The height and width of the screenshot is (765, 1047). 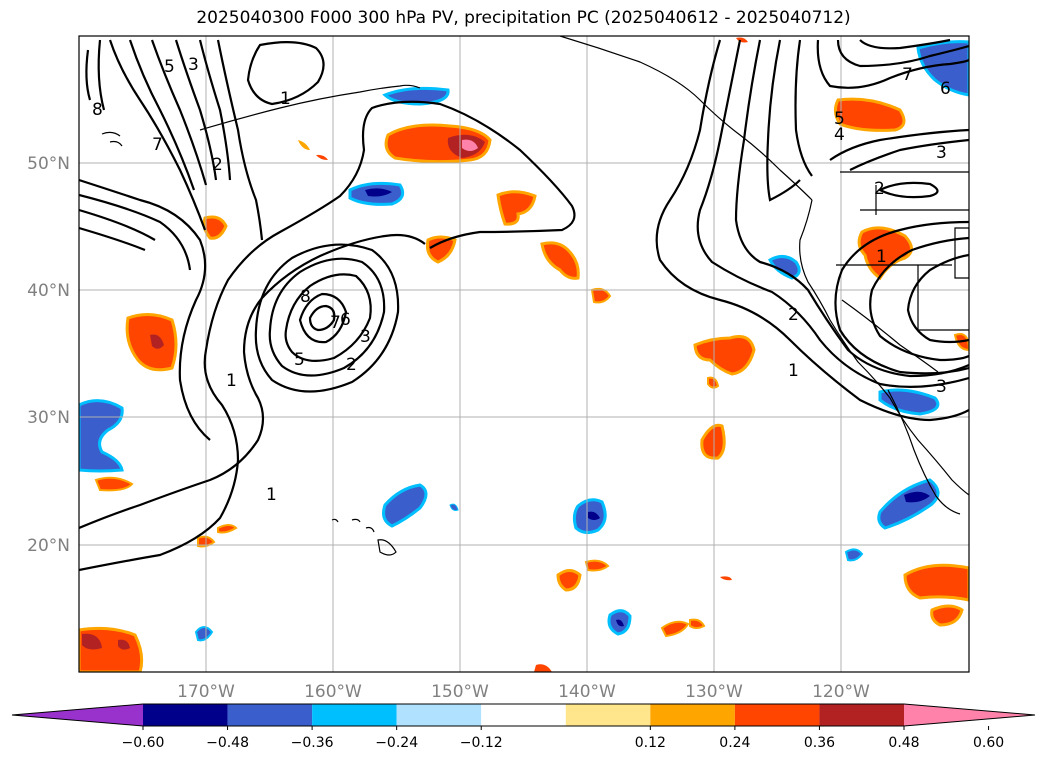 What do you see at coordinates (841, 692) in the screenshot?
I see `lon-tick-label: 120°W` at bounding box center [841, 692].